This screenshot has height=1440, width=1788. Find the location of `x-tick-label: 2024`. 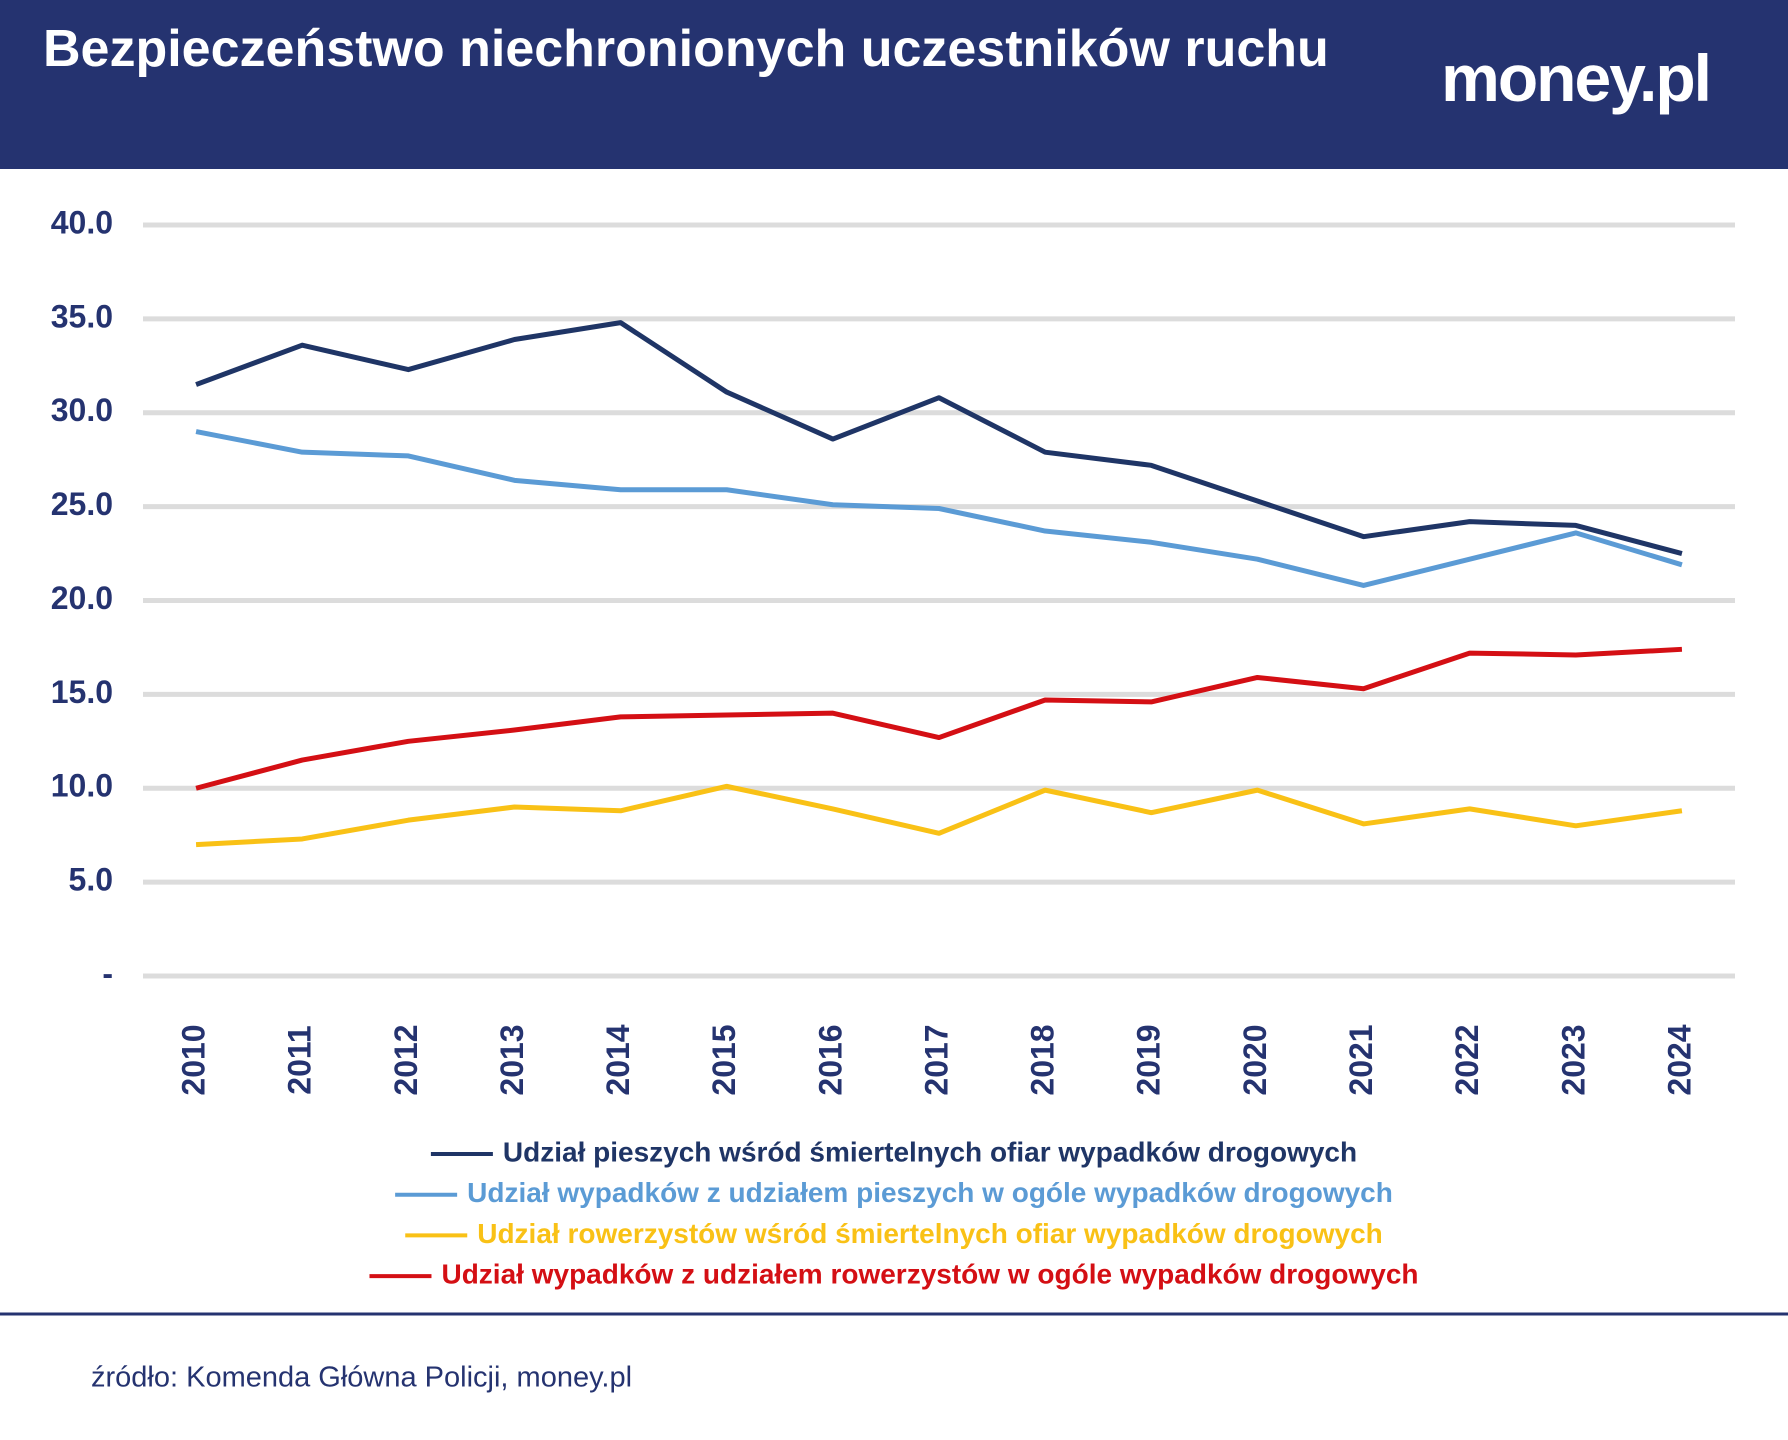

x-tick-label: 2024 is located at coordinates (1679, 1059).